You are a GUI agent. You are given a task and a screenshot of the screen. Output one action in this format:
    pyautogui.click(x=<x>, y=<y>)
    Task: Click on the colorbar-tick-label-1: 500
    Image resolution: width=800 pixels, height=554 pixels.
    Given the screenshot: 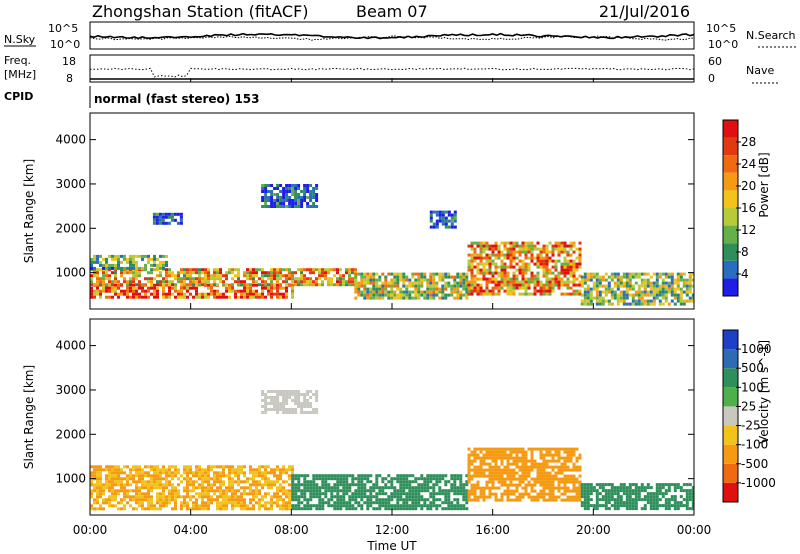 What is the action you would take?
    pyautogui.click(x=752, y=368)
    